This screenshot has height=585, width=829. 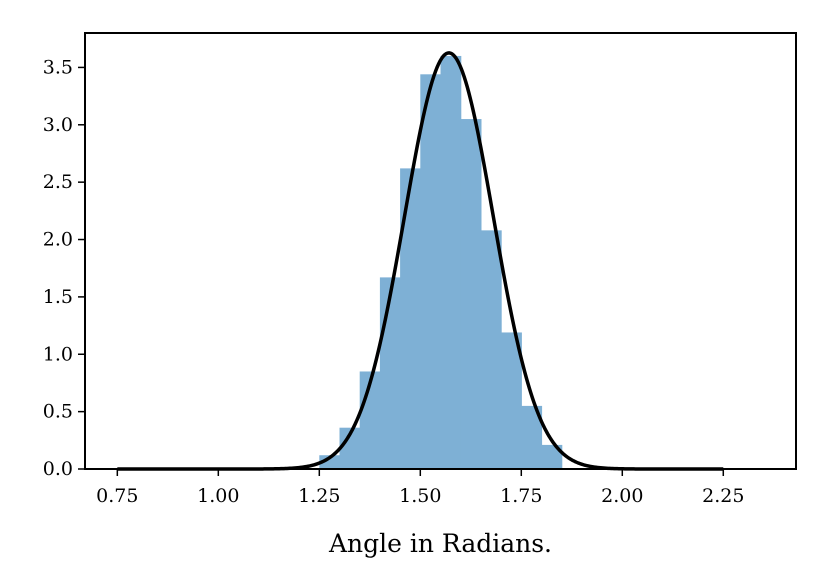 I want to click on x-tick-label: 1.00, so click(x=218, y=496).